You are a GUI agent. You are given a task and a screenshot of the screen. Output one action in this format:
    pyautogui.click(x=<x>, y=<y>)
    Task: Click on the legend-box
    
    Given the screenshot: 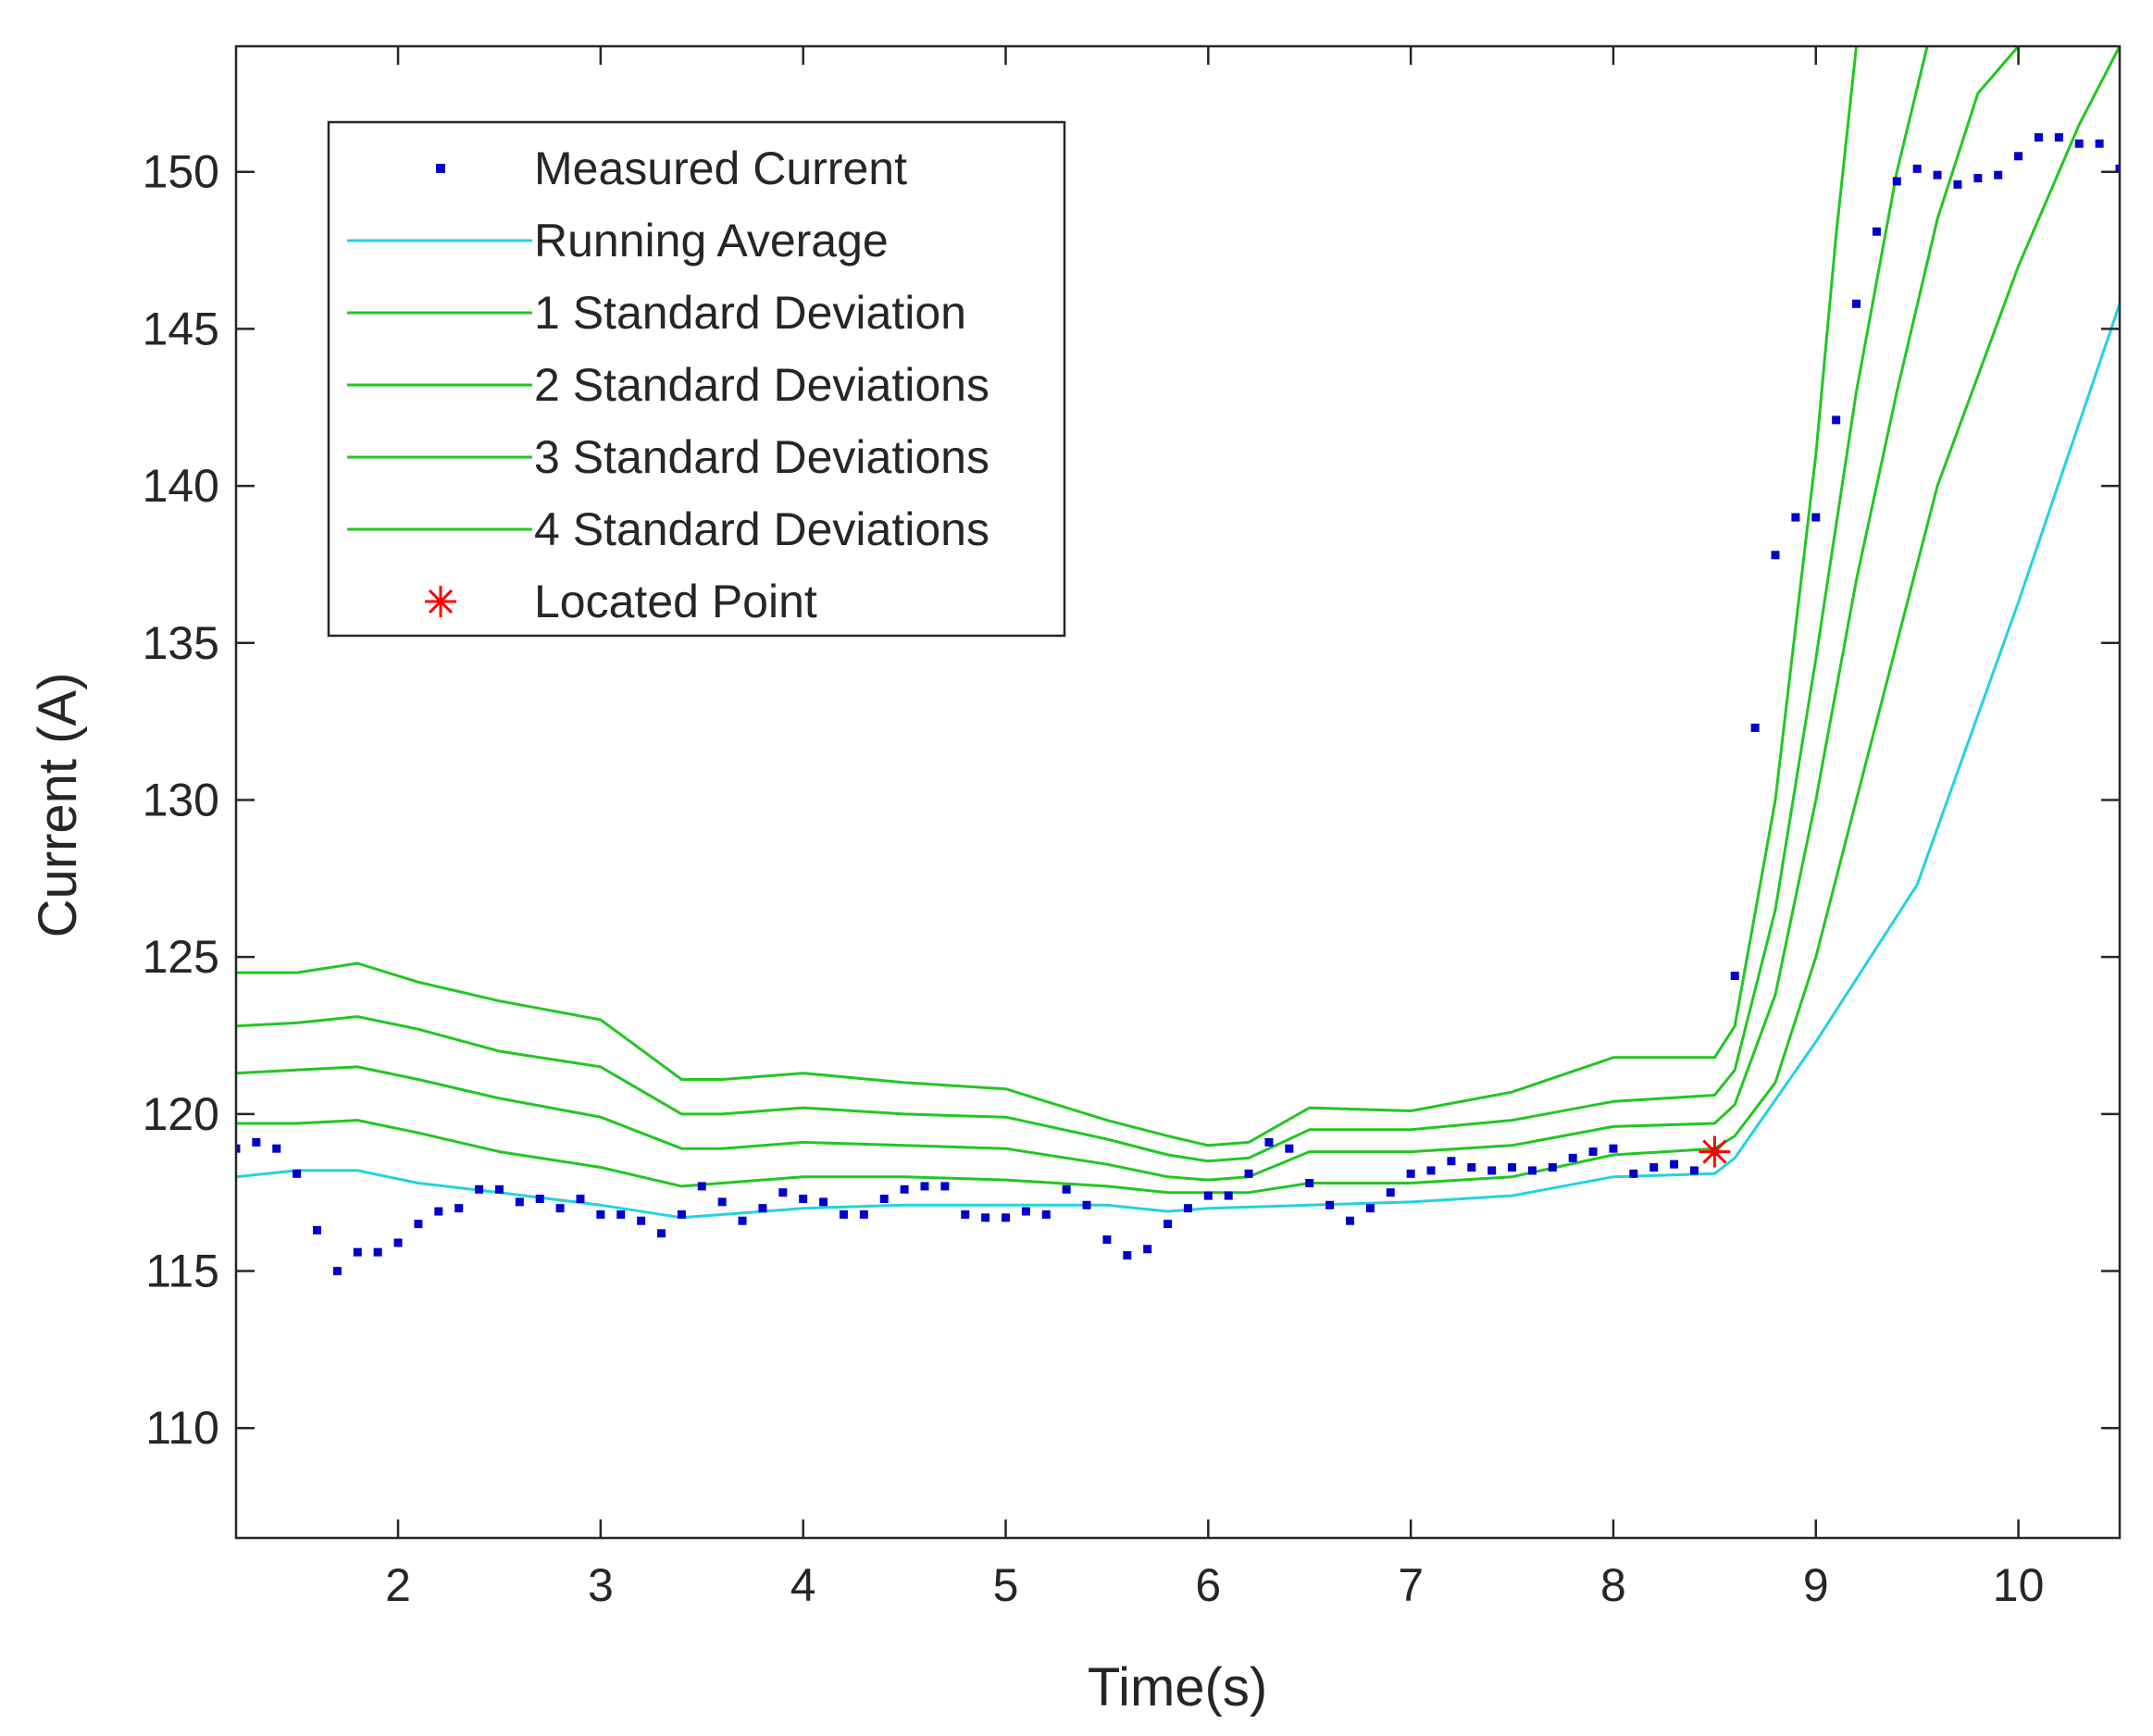 What is the action you would take?
    pyautogui.click(x=696, y=379)
    